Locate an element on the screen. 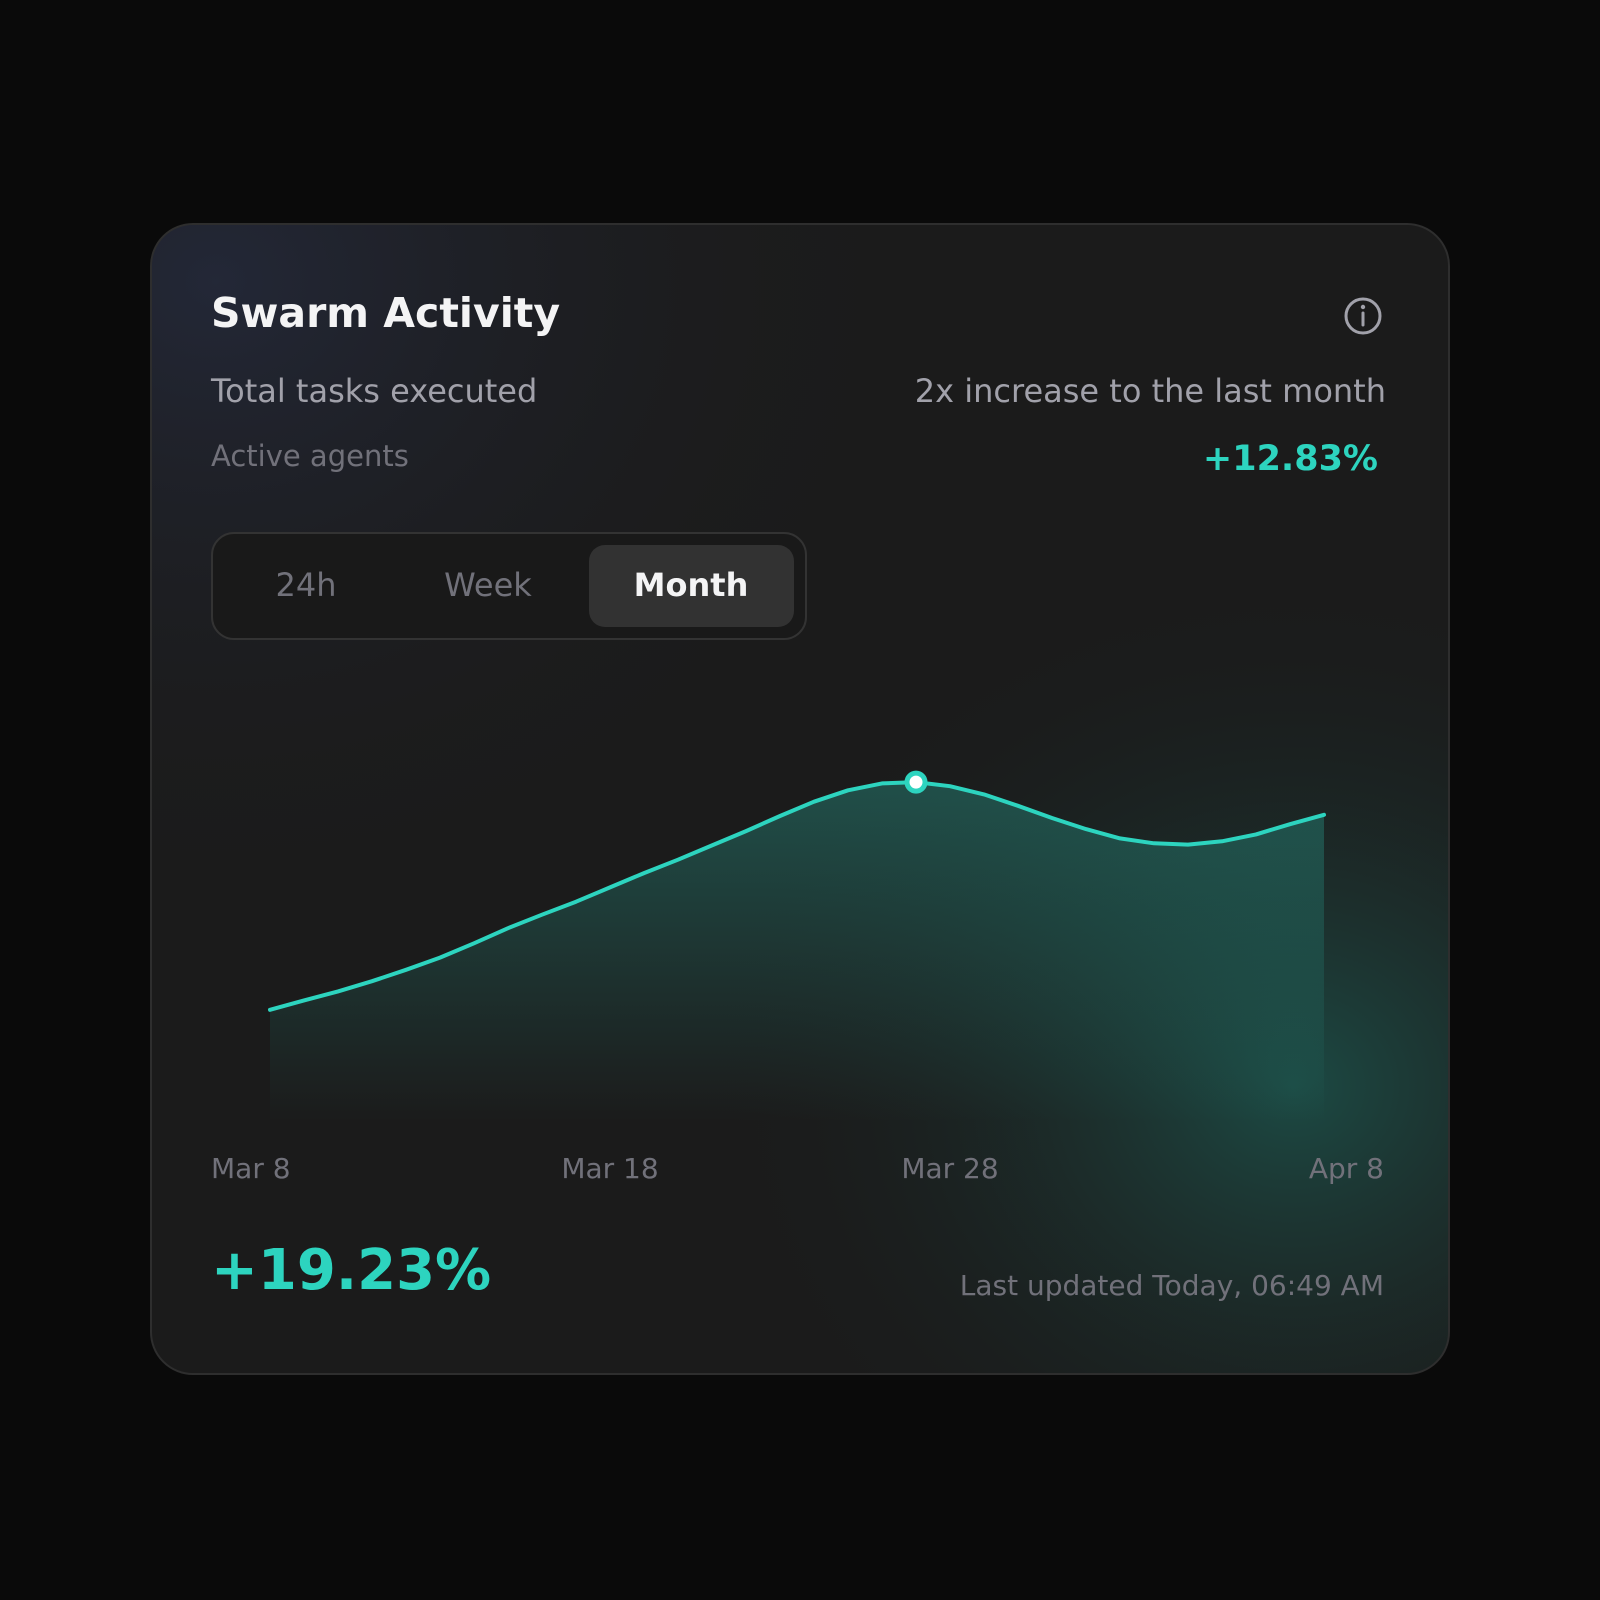  tab-label: Month is located at coordinates (691, 585).